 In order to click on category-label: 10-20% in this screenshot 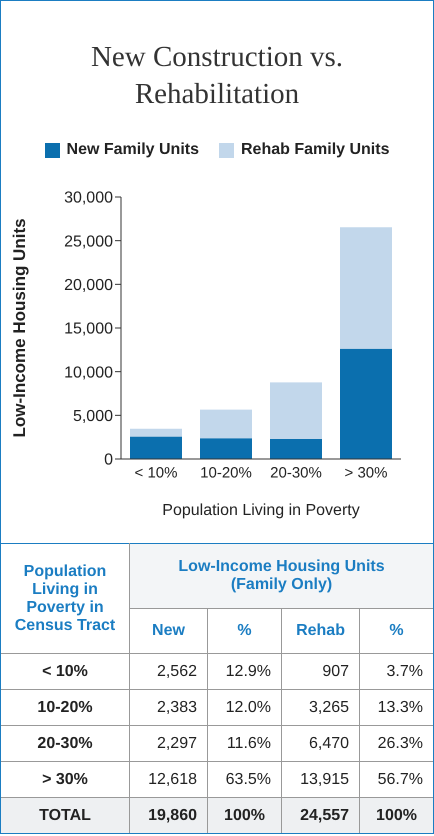, I will do `click(65, 707)`.